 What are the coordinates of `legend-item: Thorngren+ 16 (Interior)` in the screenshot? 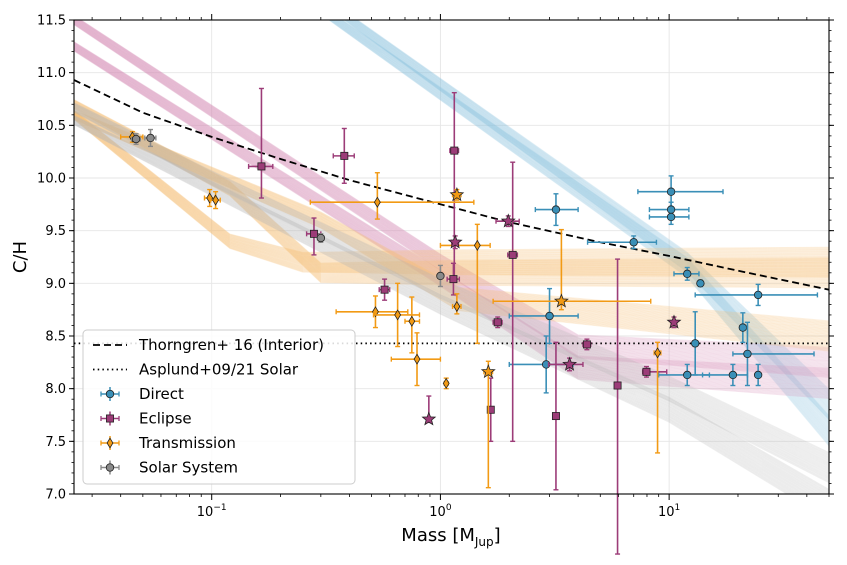 It's located at (208, 345).